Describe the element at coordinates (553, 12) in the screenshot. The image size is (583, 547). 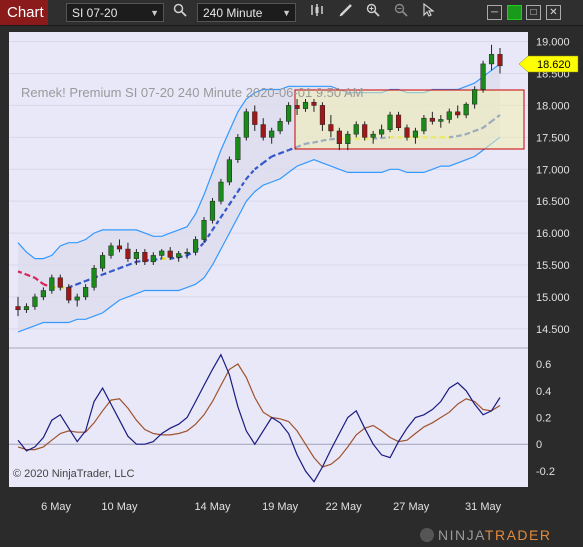
I see `close-icon: ✕` at that location.